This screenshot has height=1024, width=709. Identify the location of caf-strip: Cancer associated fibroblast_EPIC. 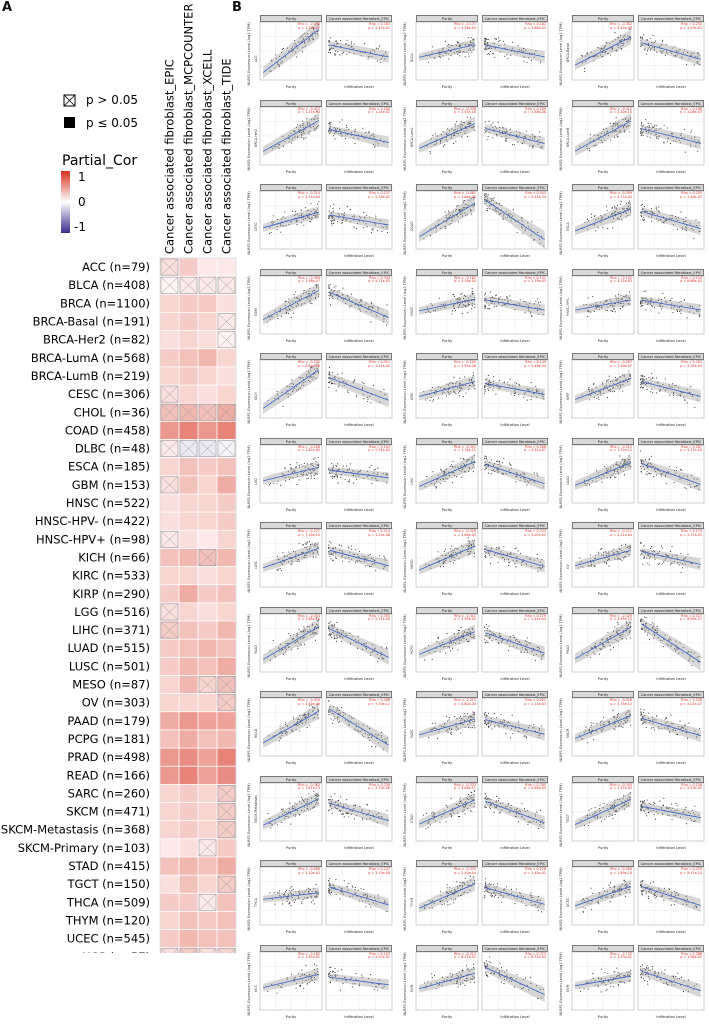
(671, 525).